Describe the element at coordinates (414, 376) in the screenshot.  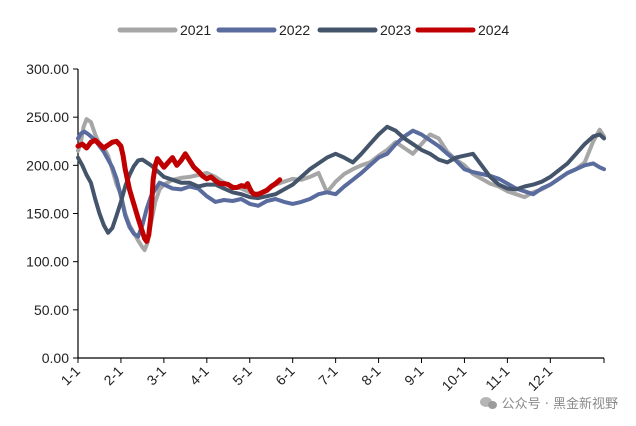
I see `x-tick-label: 9-1` at that location.